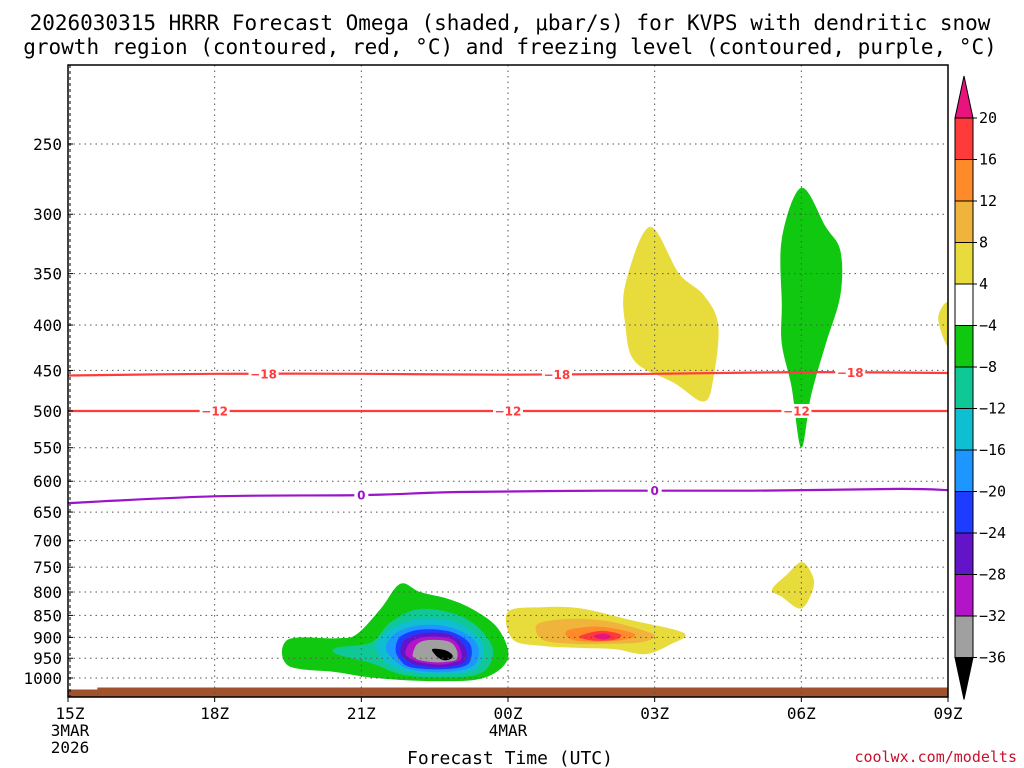 This screenshot has width=1024, height=768. Describe the element at coordinates (47, 448) in the screenshot. I see `y-tick-label-550: 550` at that location.